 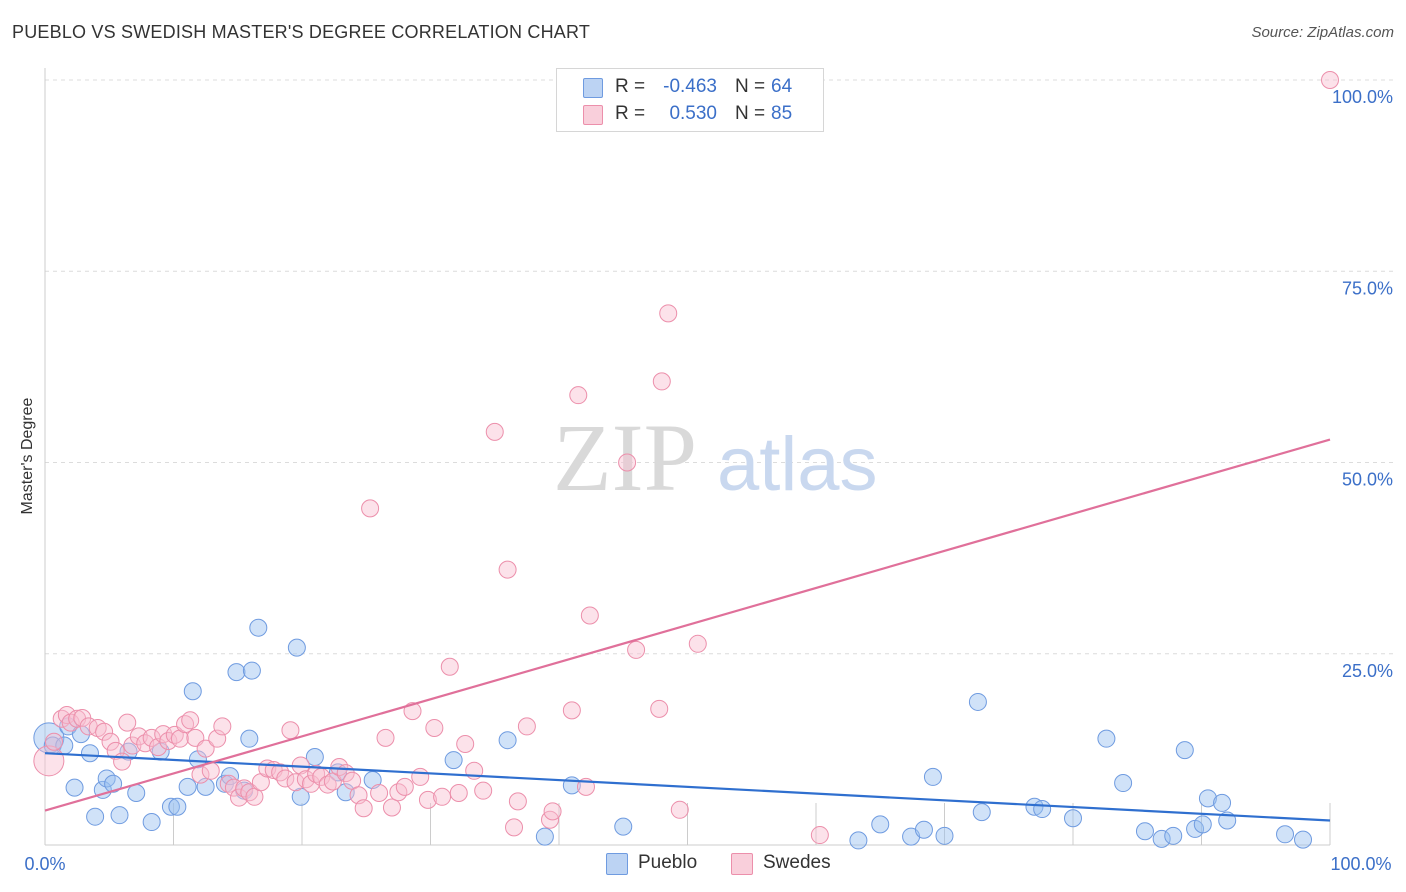 I want to click on watermark: ZIP atlas, so click(x=715, y=457).